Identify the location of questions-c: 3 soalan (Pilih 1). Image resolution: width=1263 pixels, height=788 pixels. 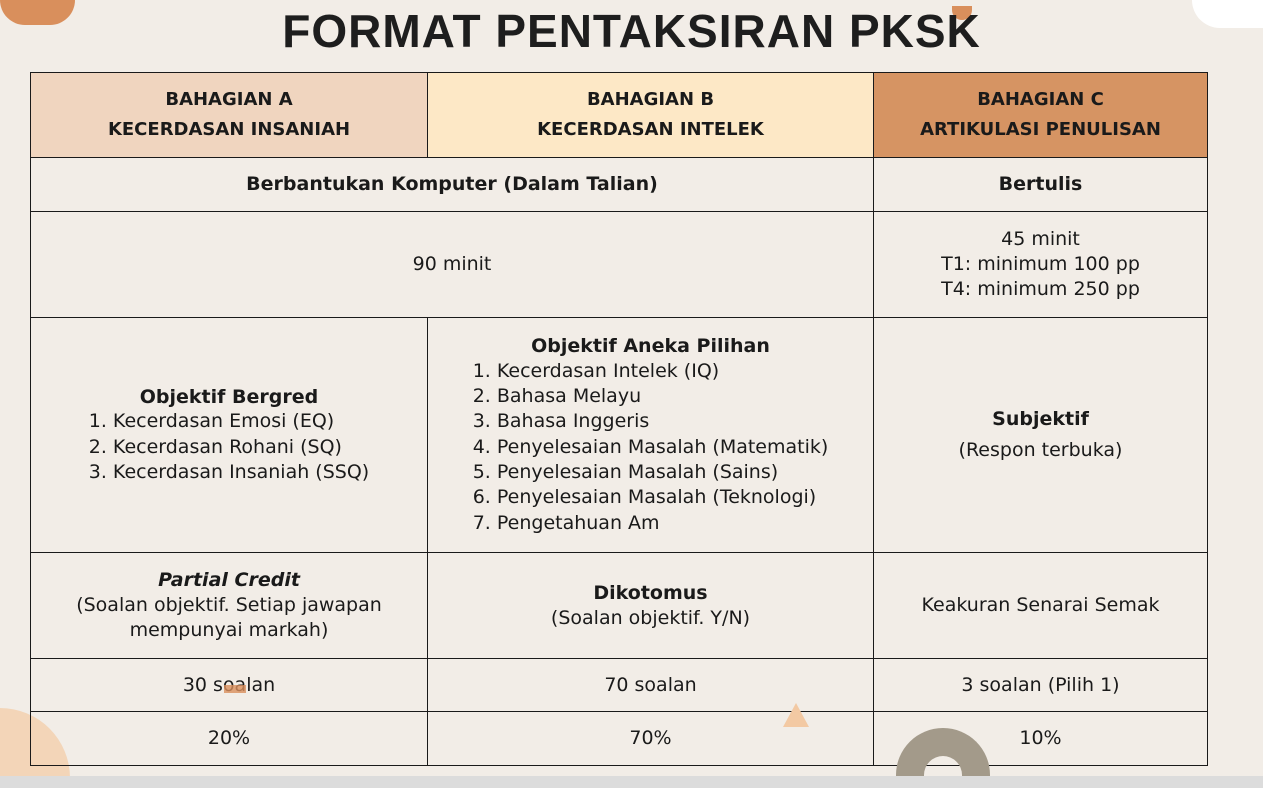
(1040, 685).